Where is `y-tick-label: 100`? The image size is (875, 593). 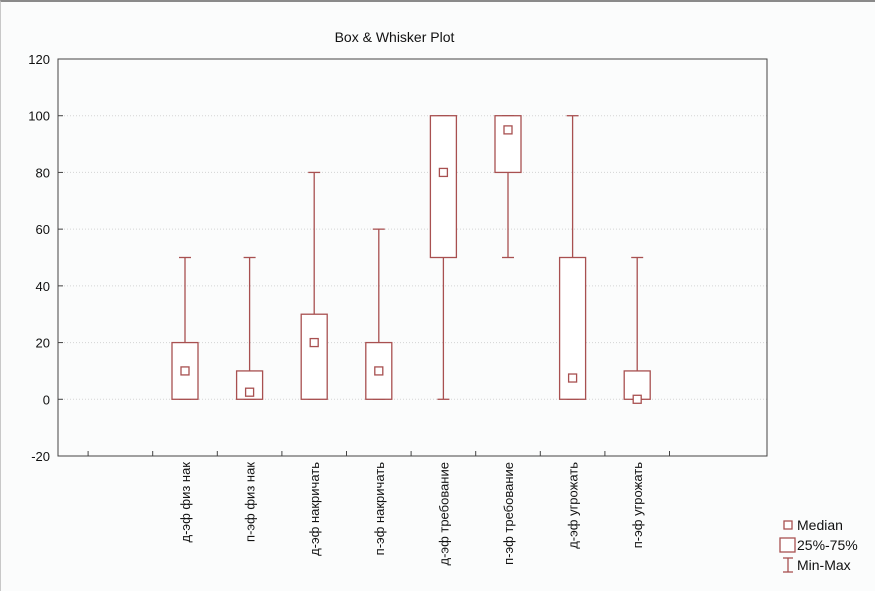
y-tick-label: 100 is located at coordinates (39, 116).